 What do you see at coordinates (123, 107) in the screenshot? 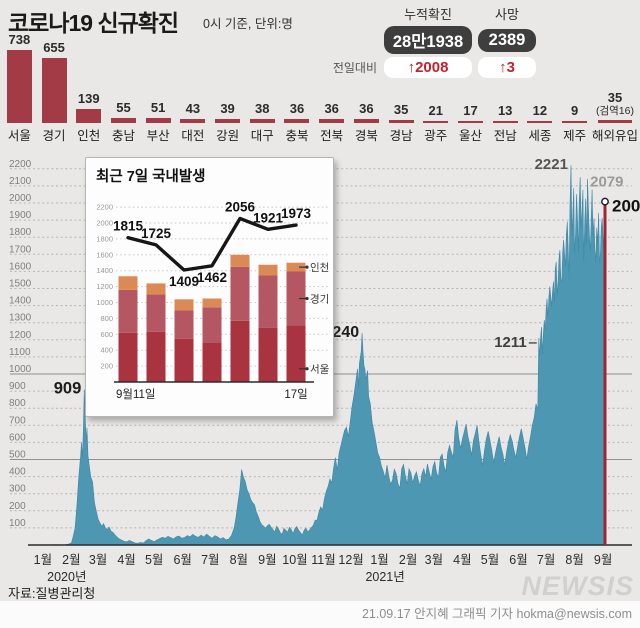
I see `region-bar-value: 55` at bounding box center [123, 107].